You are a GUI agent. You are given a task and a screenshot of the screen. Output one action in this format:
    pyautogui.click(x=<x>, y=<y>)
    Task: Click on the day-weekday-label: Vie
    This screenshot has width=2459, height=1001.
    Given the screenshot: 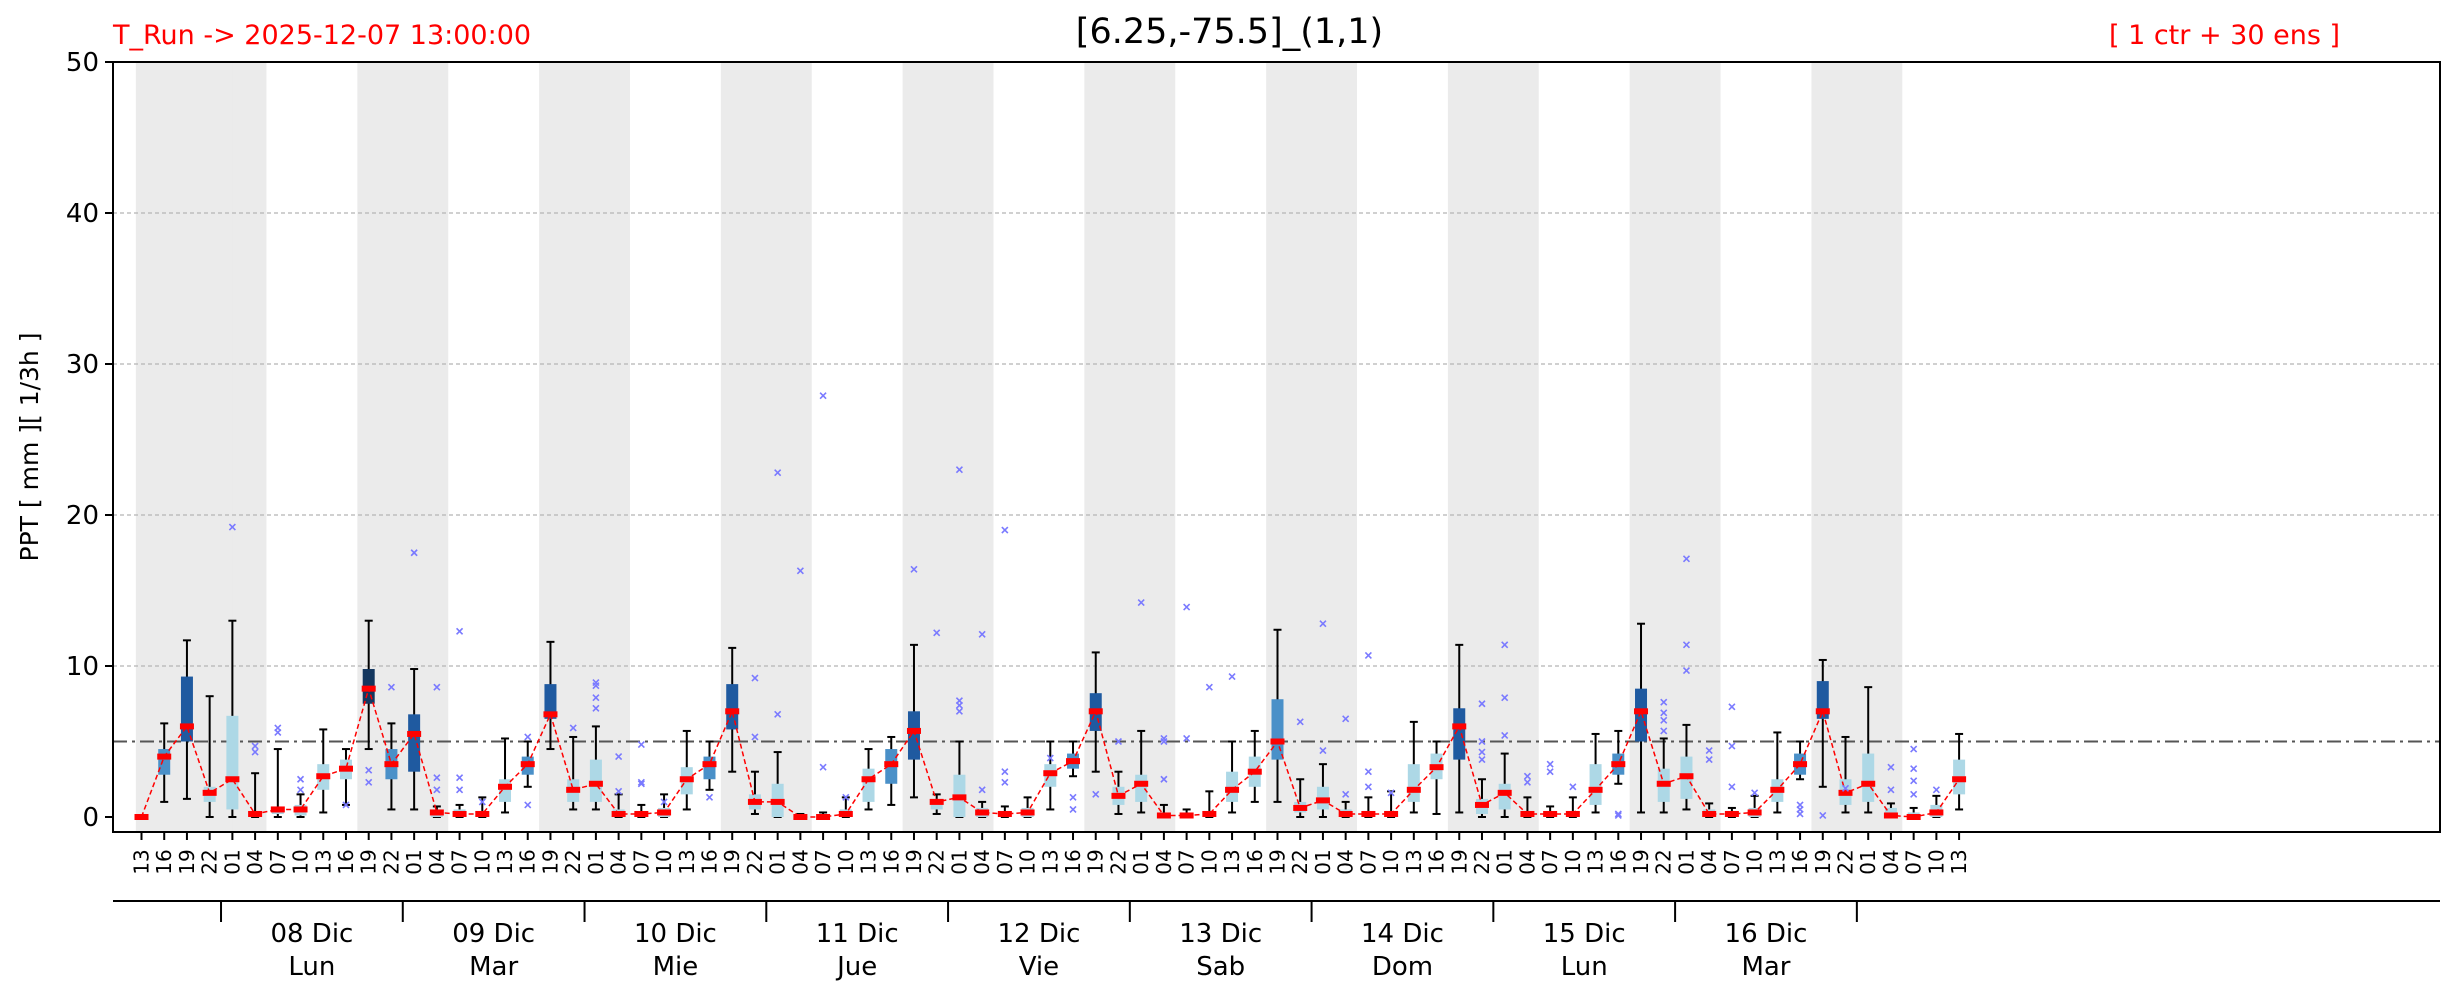 What is the action you would take?
    pyautogui.click(x=1039, y=967)
    